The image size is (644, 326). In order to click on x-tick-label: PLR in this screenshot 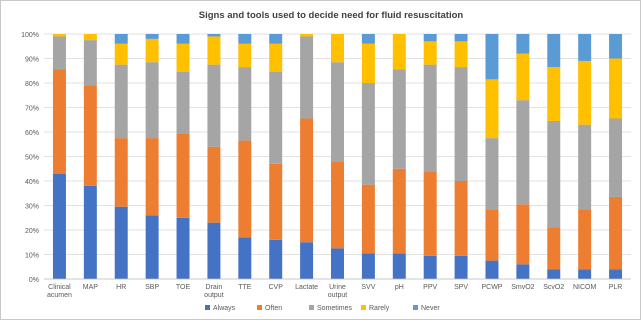, I will do `click(616, 287)`.